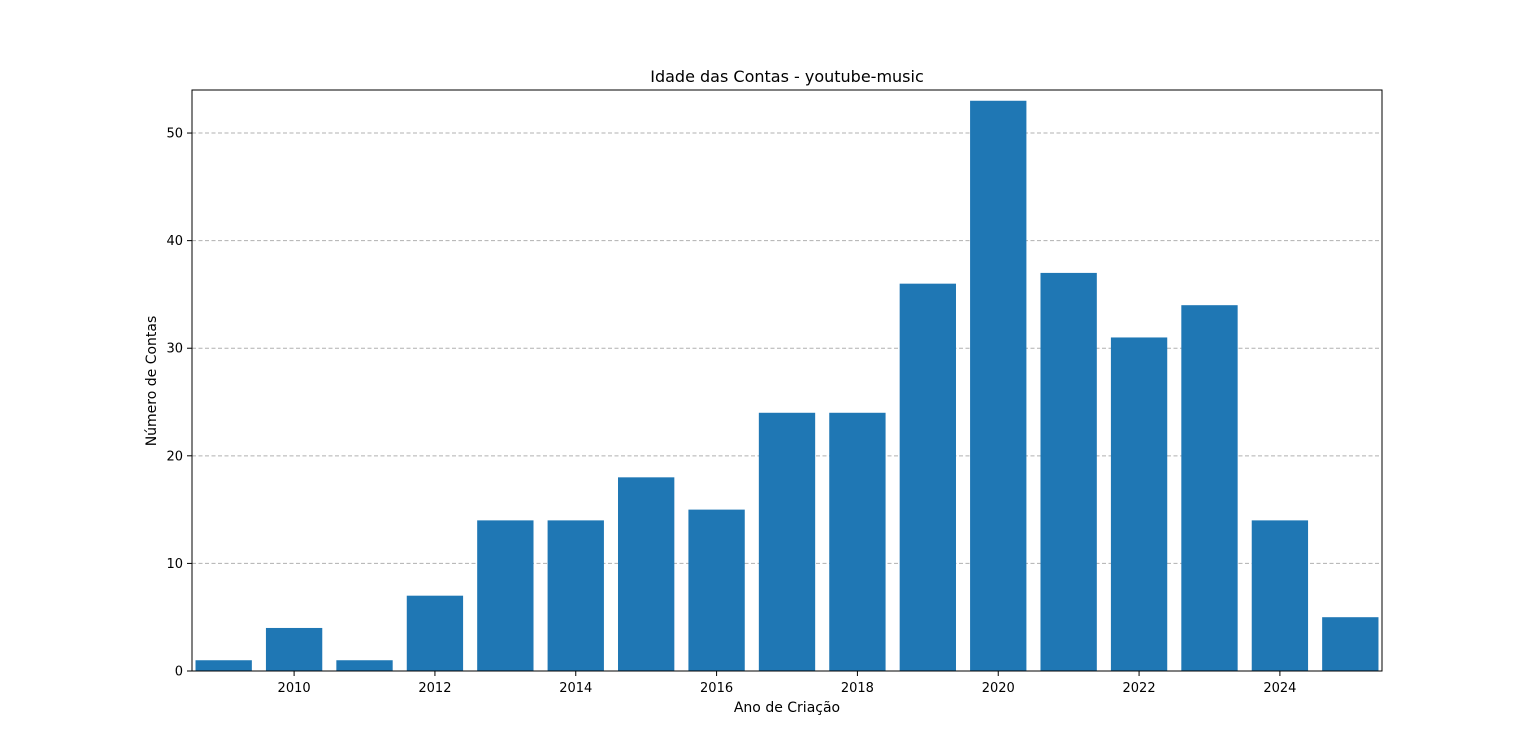 This screenshot has width=1536, height=754. I want to click on y-tick-label: 0, so click(179, 672).